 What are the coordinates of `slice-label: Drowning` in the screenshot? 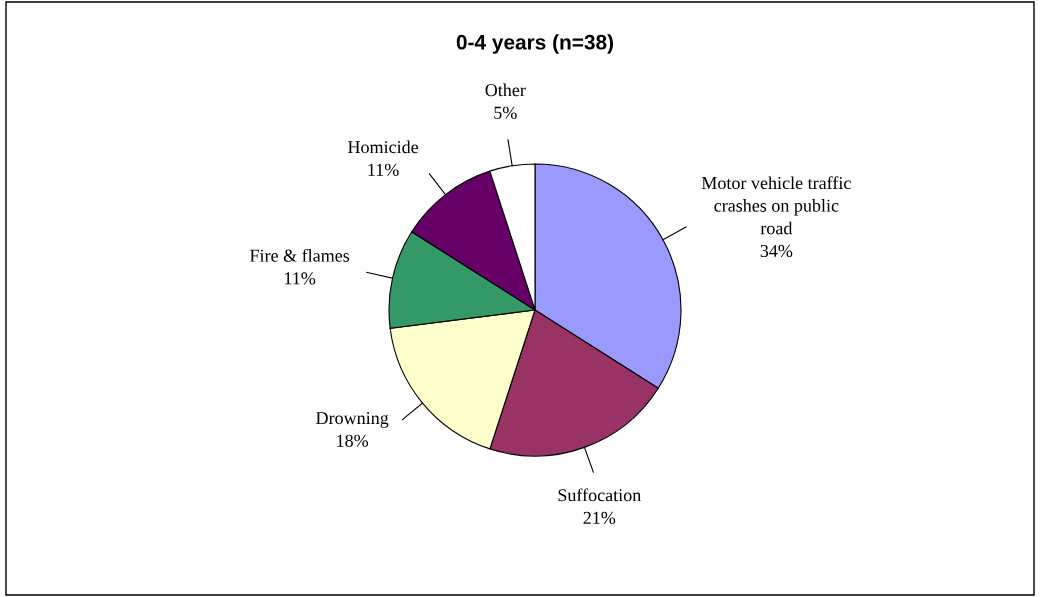 It's located at (352, 420).